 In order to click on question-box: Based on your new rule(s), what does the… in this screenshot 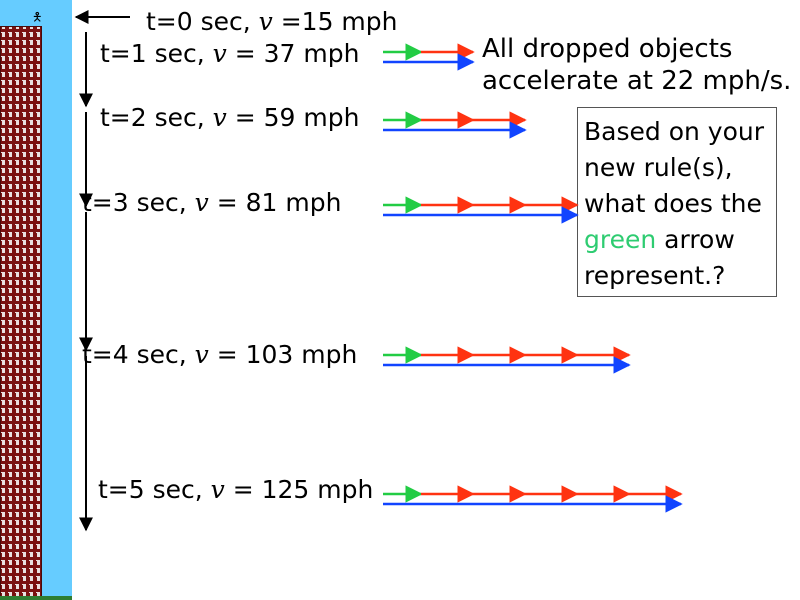, I will do `click(677, 202)`.